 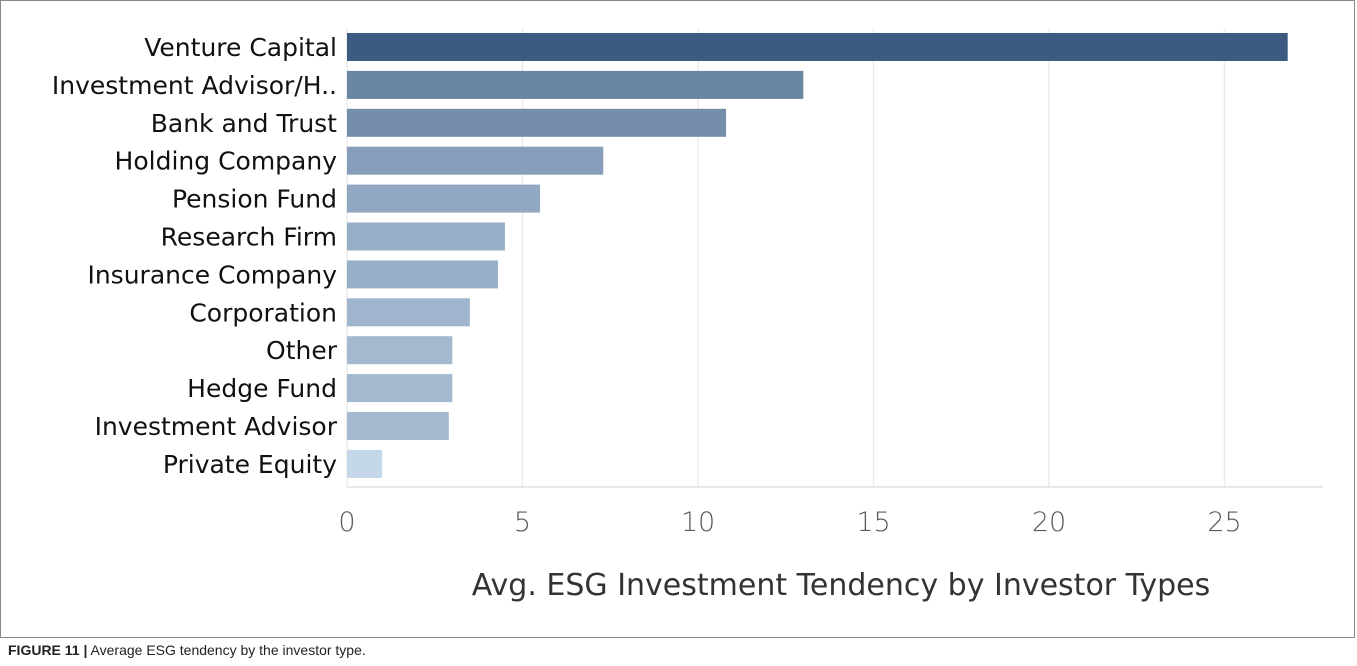 I want to click on bar-pension-fund, so click(x=444, y=198).